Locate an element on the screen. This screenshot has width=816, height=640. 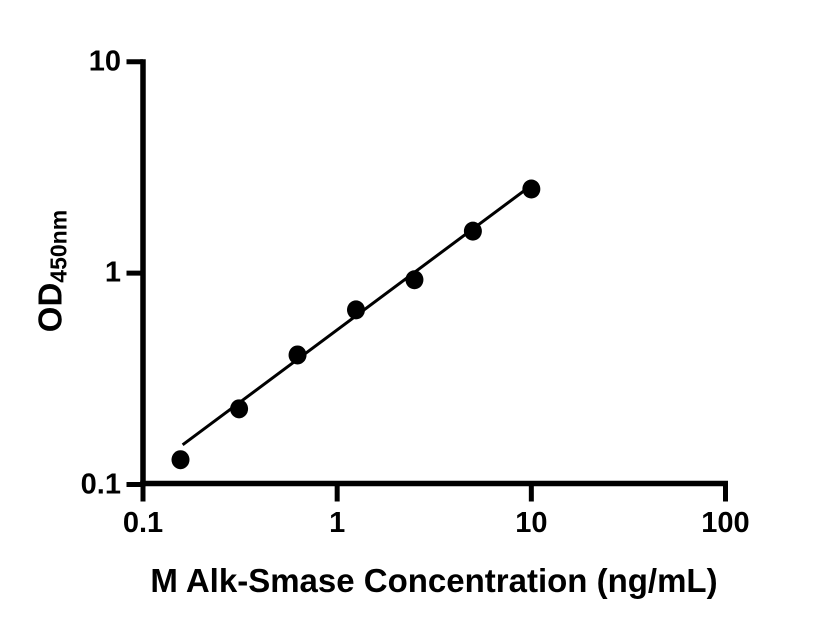
y-tick-label: 0.1 is located at coordinates (100, 484).